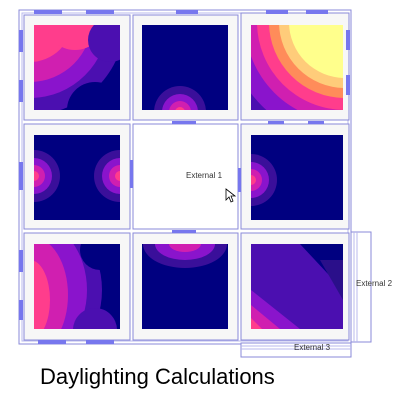 This screenshot has width=400, height=400. What do you see at coordinates (204, 175) in the screenshot?
I see `external-1-label: External 1` at bounding box center [204, 175].